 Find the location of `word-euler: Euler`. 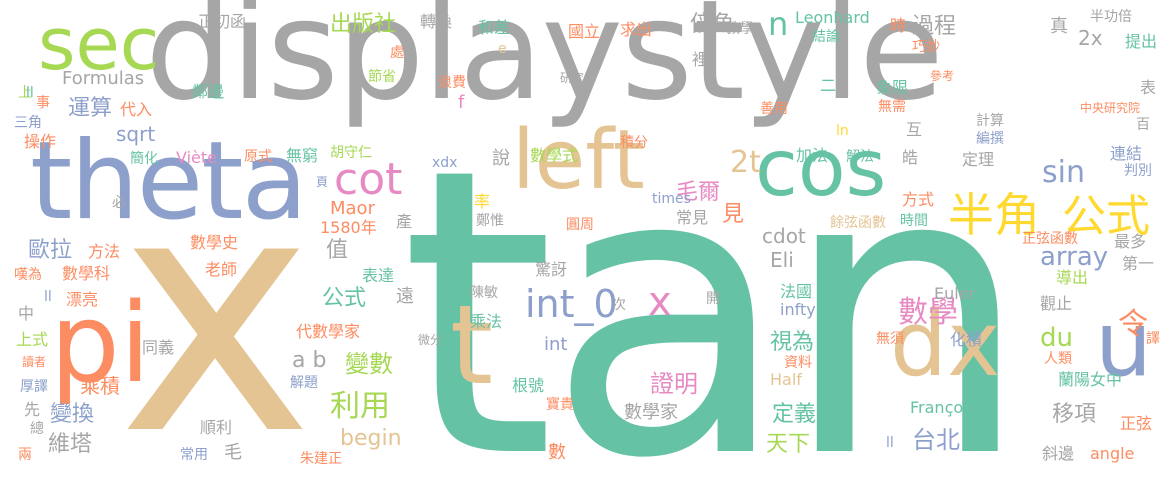

word-euler: Euler is located at coordinates (955, 293).